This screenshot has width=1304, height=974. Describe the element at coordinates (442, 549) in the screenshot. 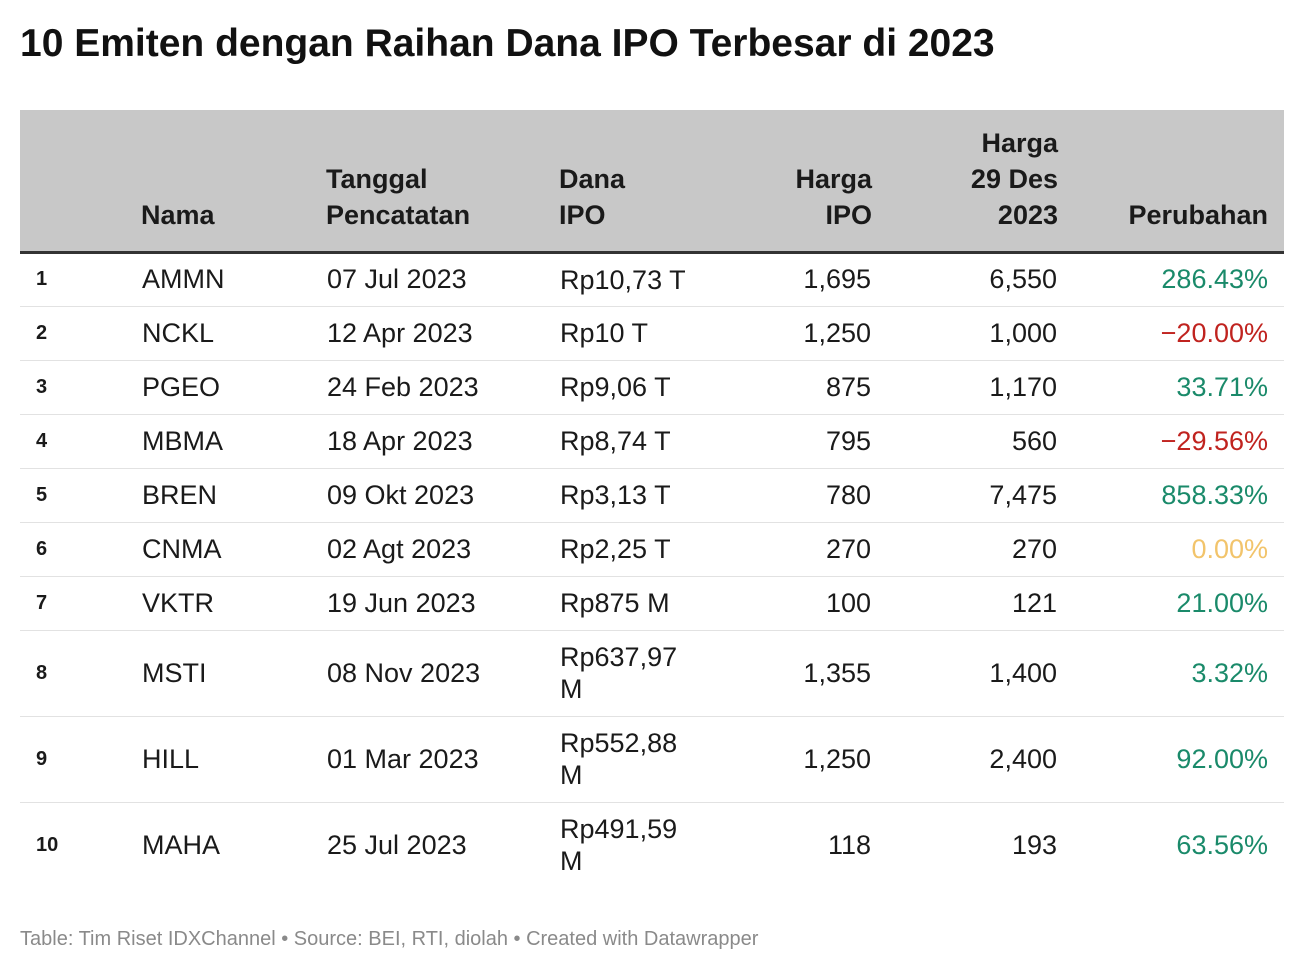

I see `tanggal-cell: 02 Agt 2023` at that location.